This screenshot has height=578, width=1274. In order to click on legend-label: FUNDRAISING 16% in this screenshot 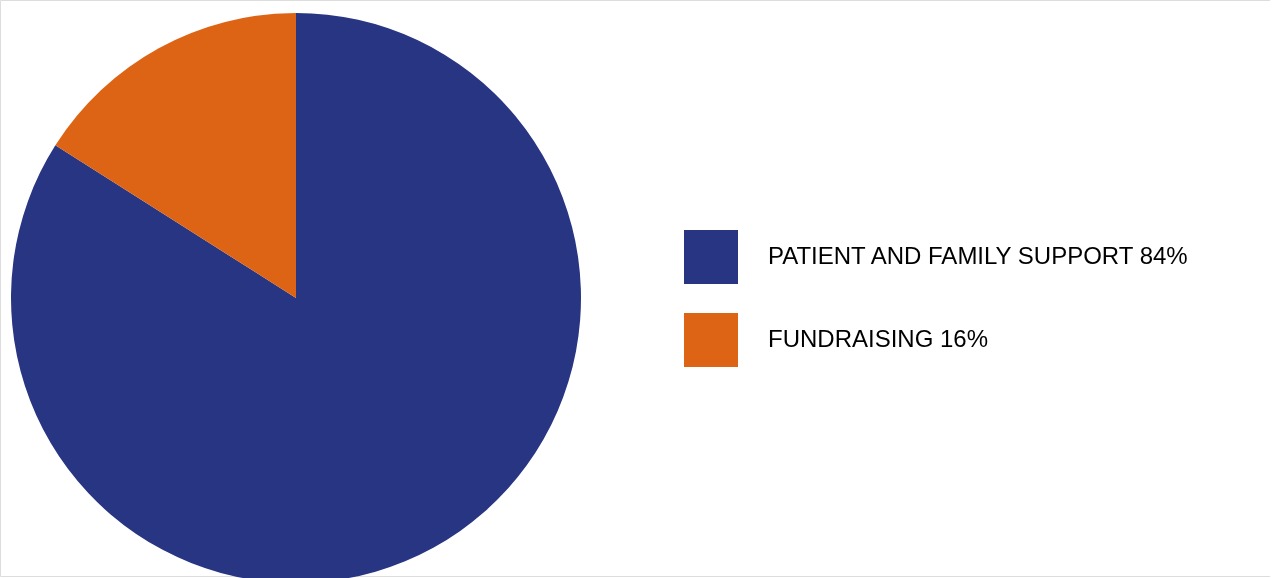, I will do `click(878, 338)`.